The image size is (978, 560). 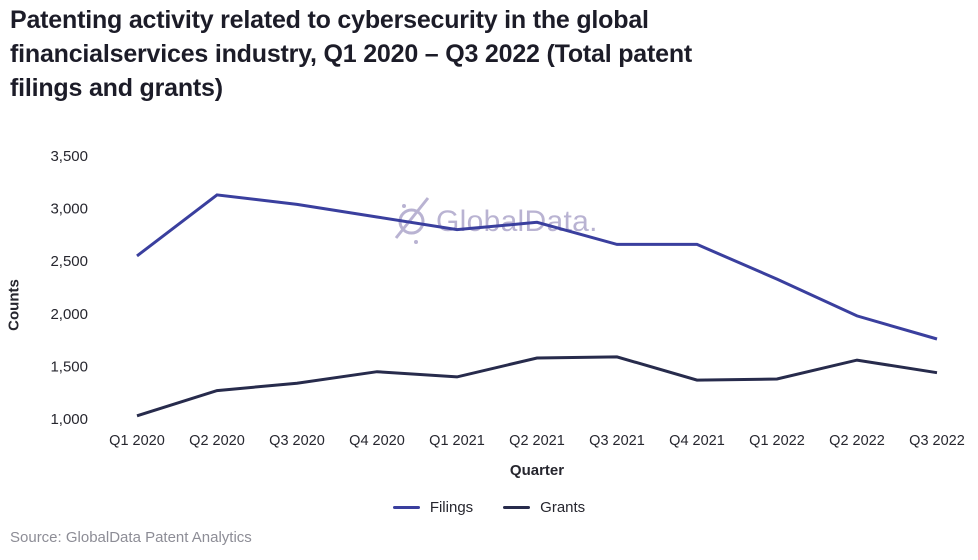 What do you see at coordinates (69, 261) in the screenshot?
I see `y-tick-label: 2,500` at bounding box center [69, 261].